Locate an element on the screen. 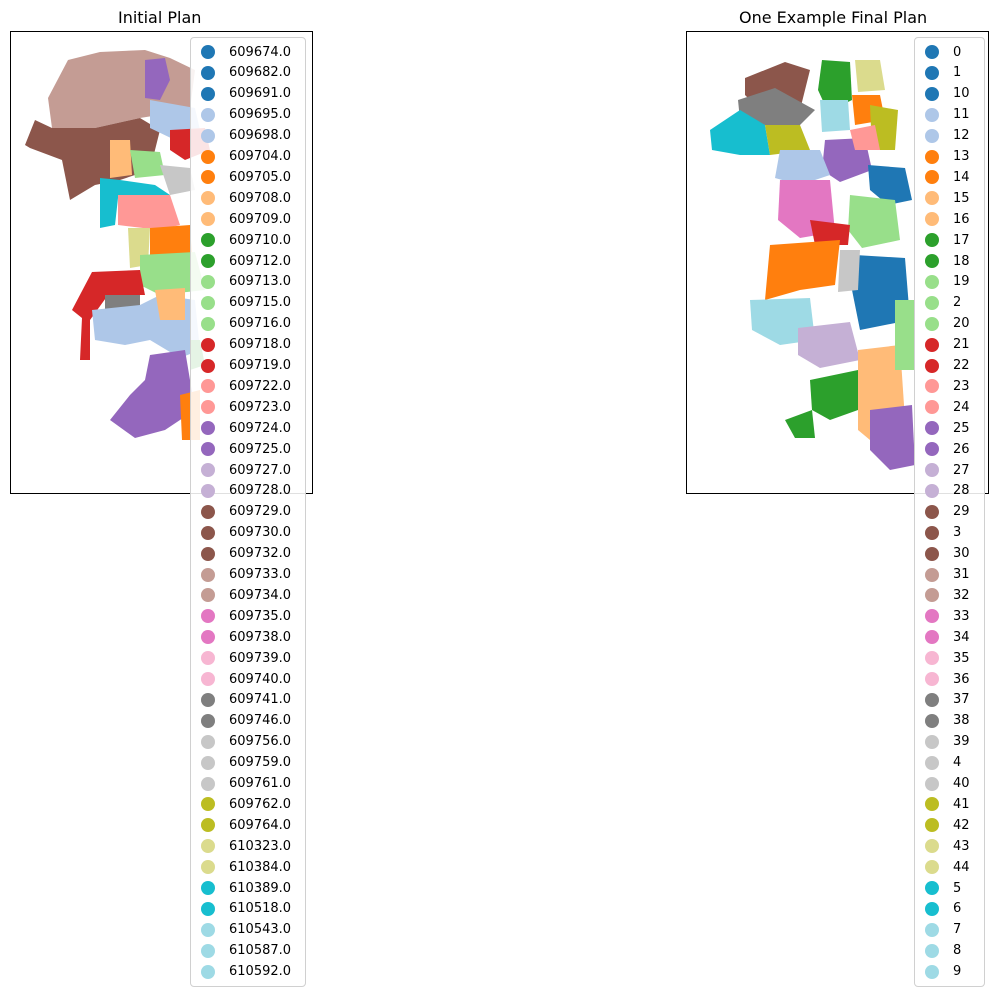 This screenshot has height=995, width=998. legend-label: 610518.0 is located at coordinates (260, 909).